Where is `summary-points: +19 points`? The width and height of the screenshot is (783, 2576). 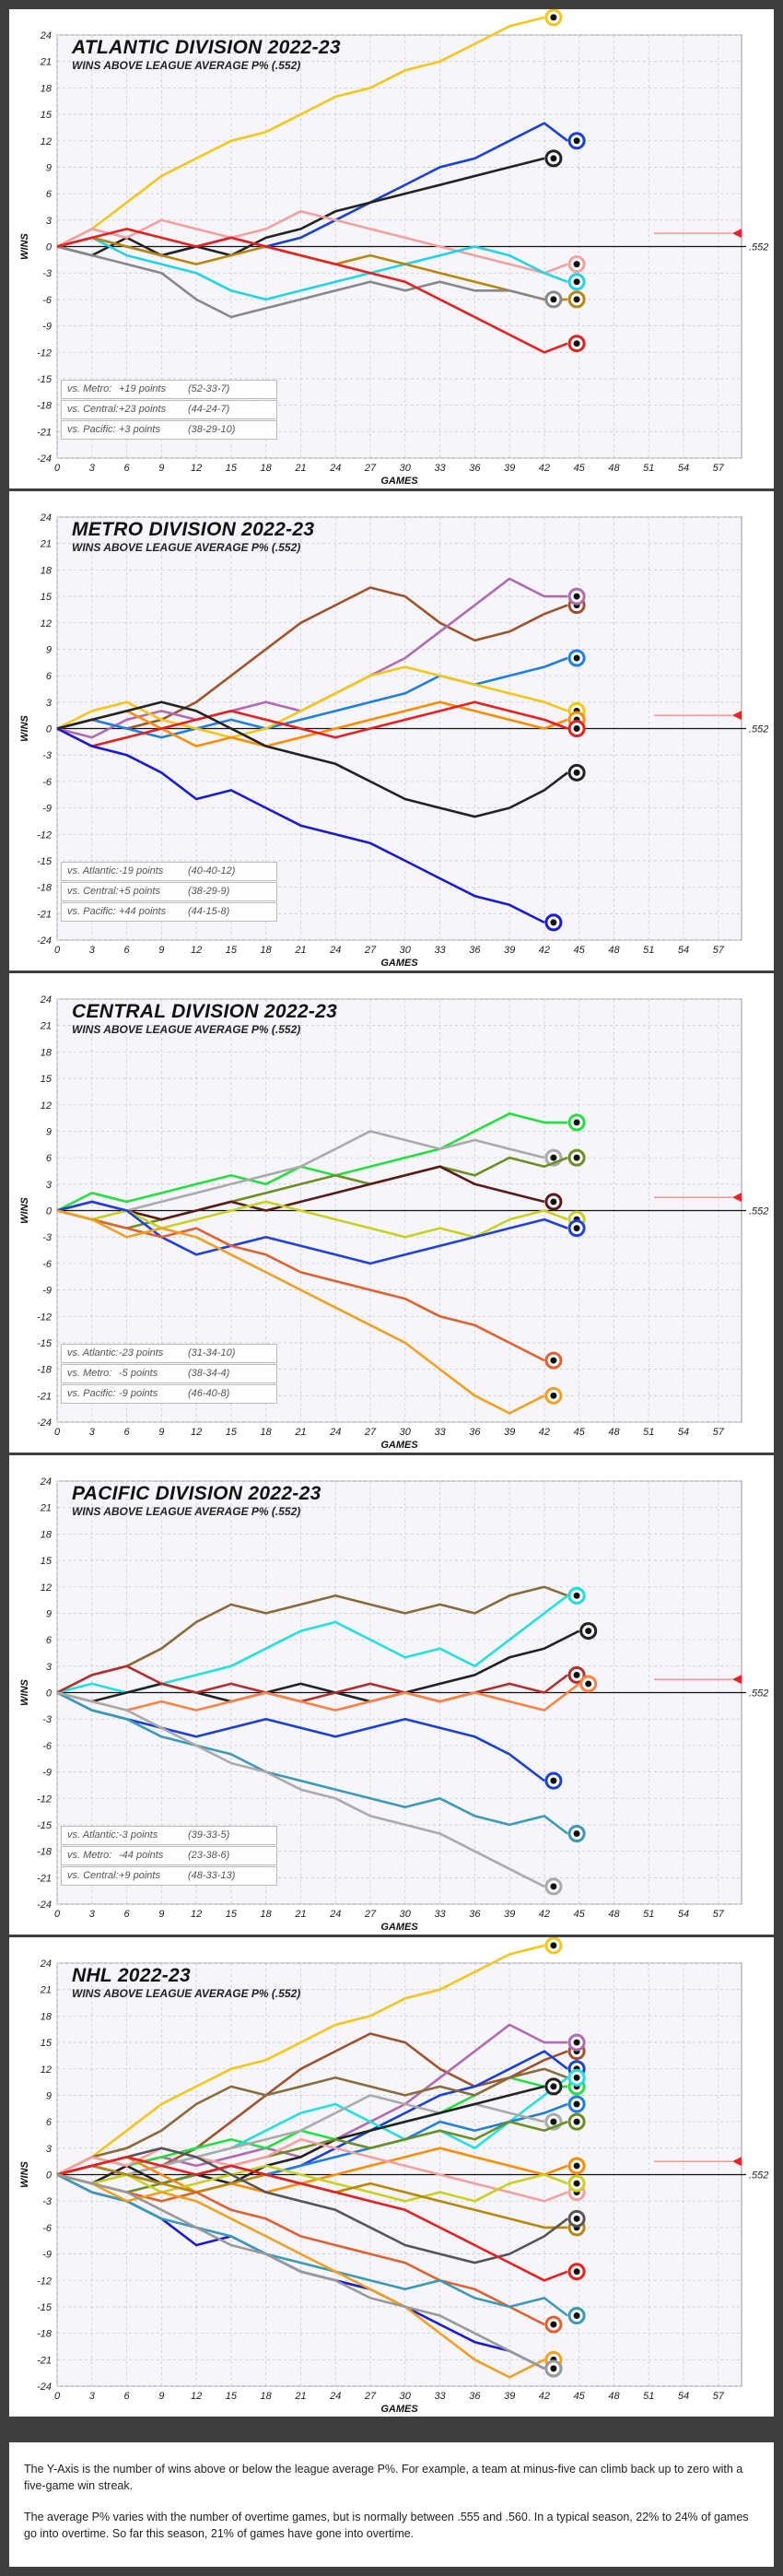 summary-points: +19 points is located at coordinates (143, 388).